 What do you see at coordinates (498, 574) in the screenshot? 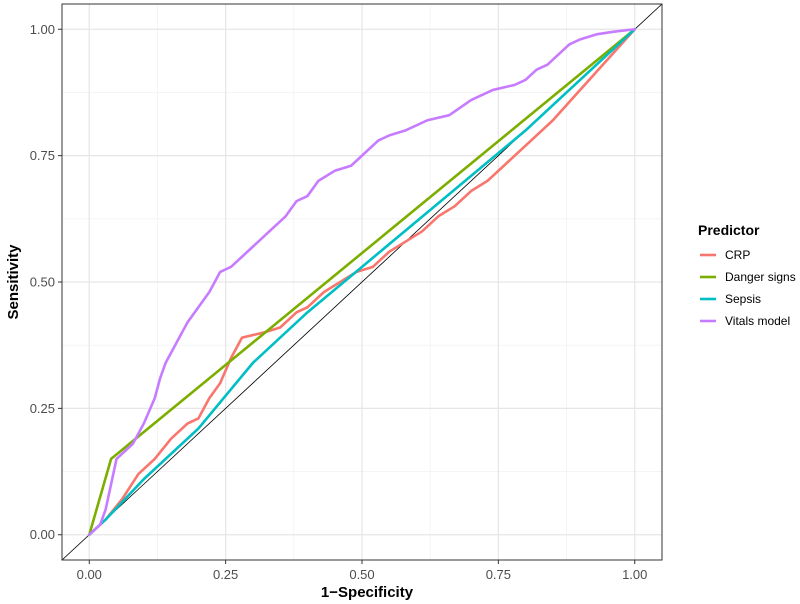
I see `x-tick-label: 0.75` at bounding box center [498, 574].